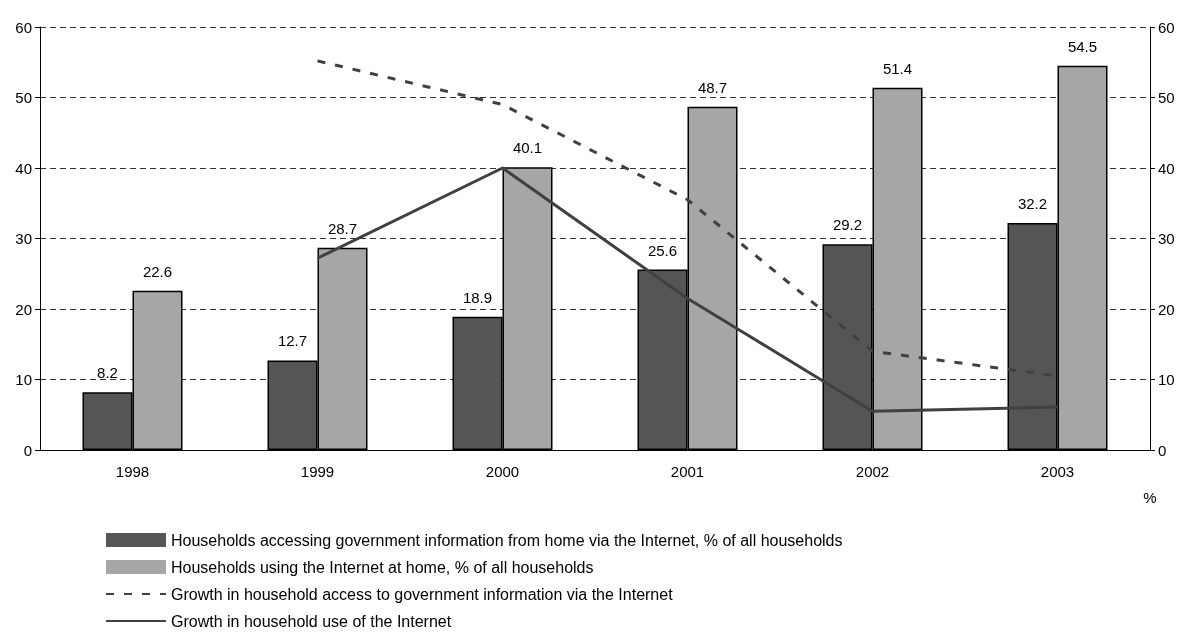  I want to click on x-tick-label: 2002, so click(872, 471).